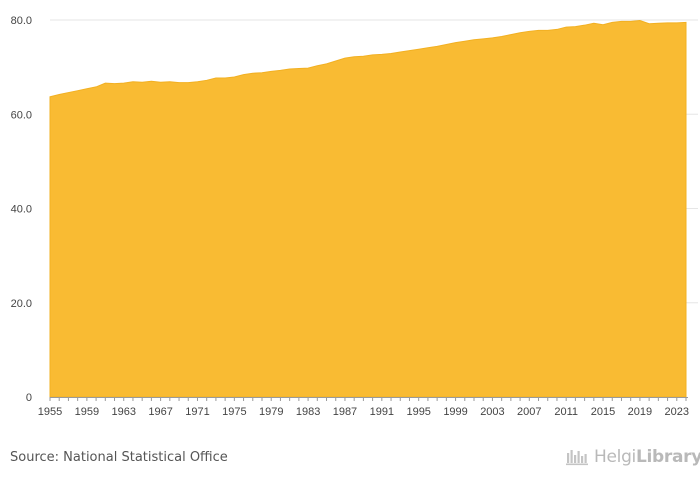 The image size is (700, 483). What do you see at coordinates (667, 457) in the screenshot?
I see `brand-name-part2: Library.` at bounding box center [667, 457].